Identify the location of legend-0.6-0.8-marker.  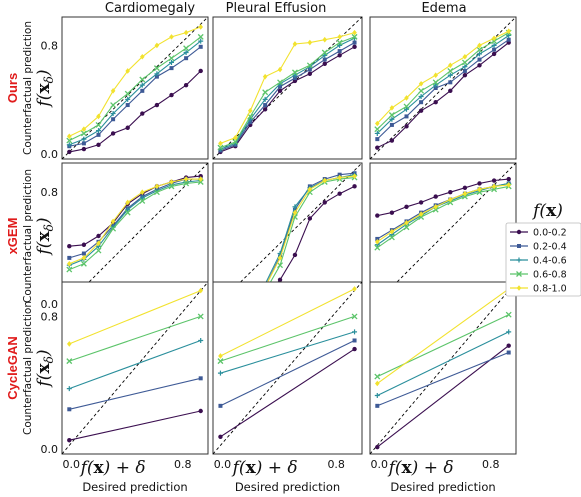
(519, 274).